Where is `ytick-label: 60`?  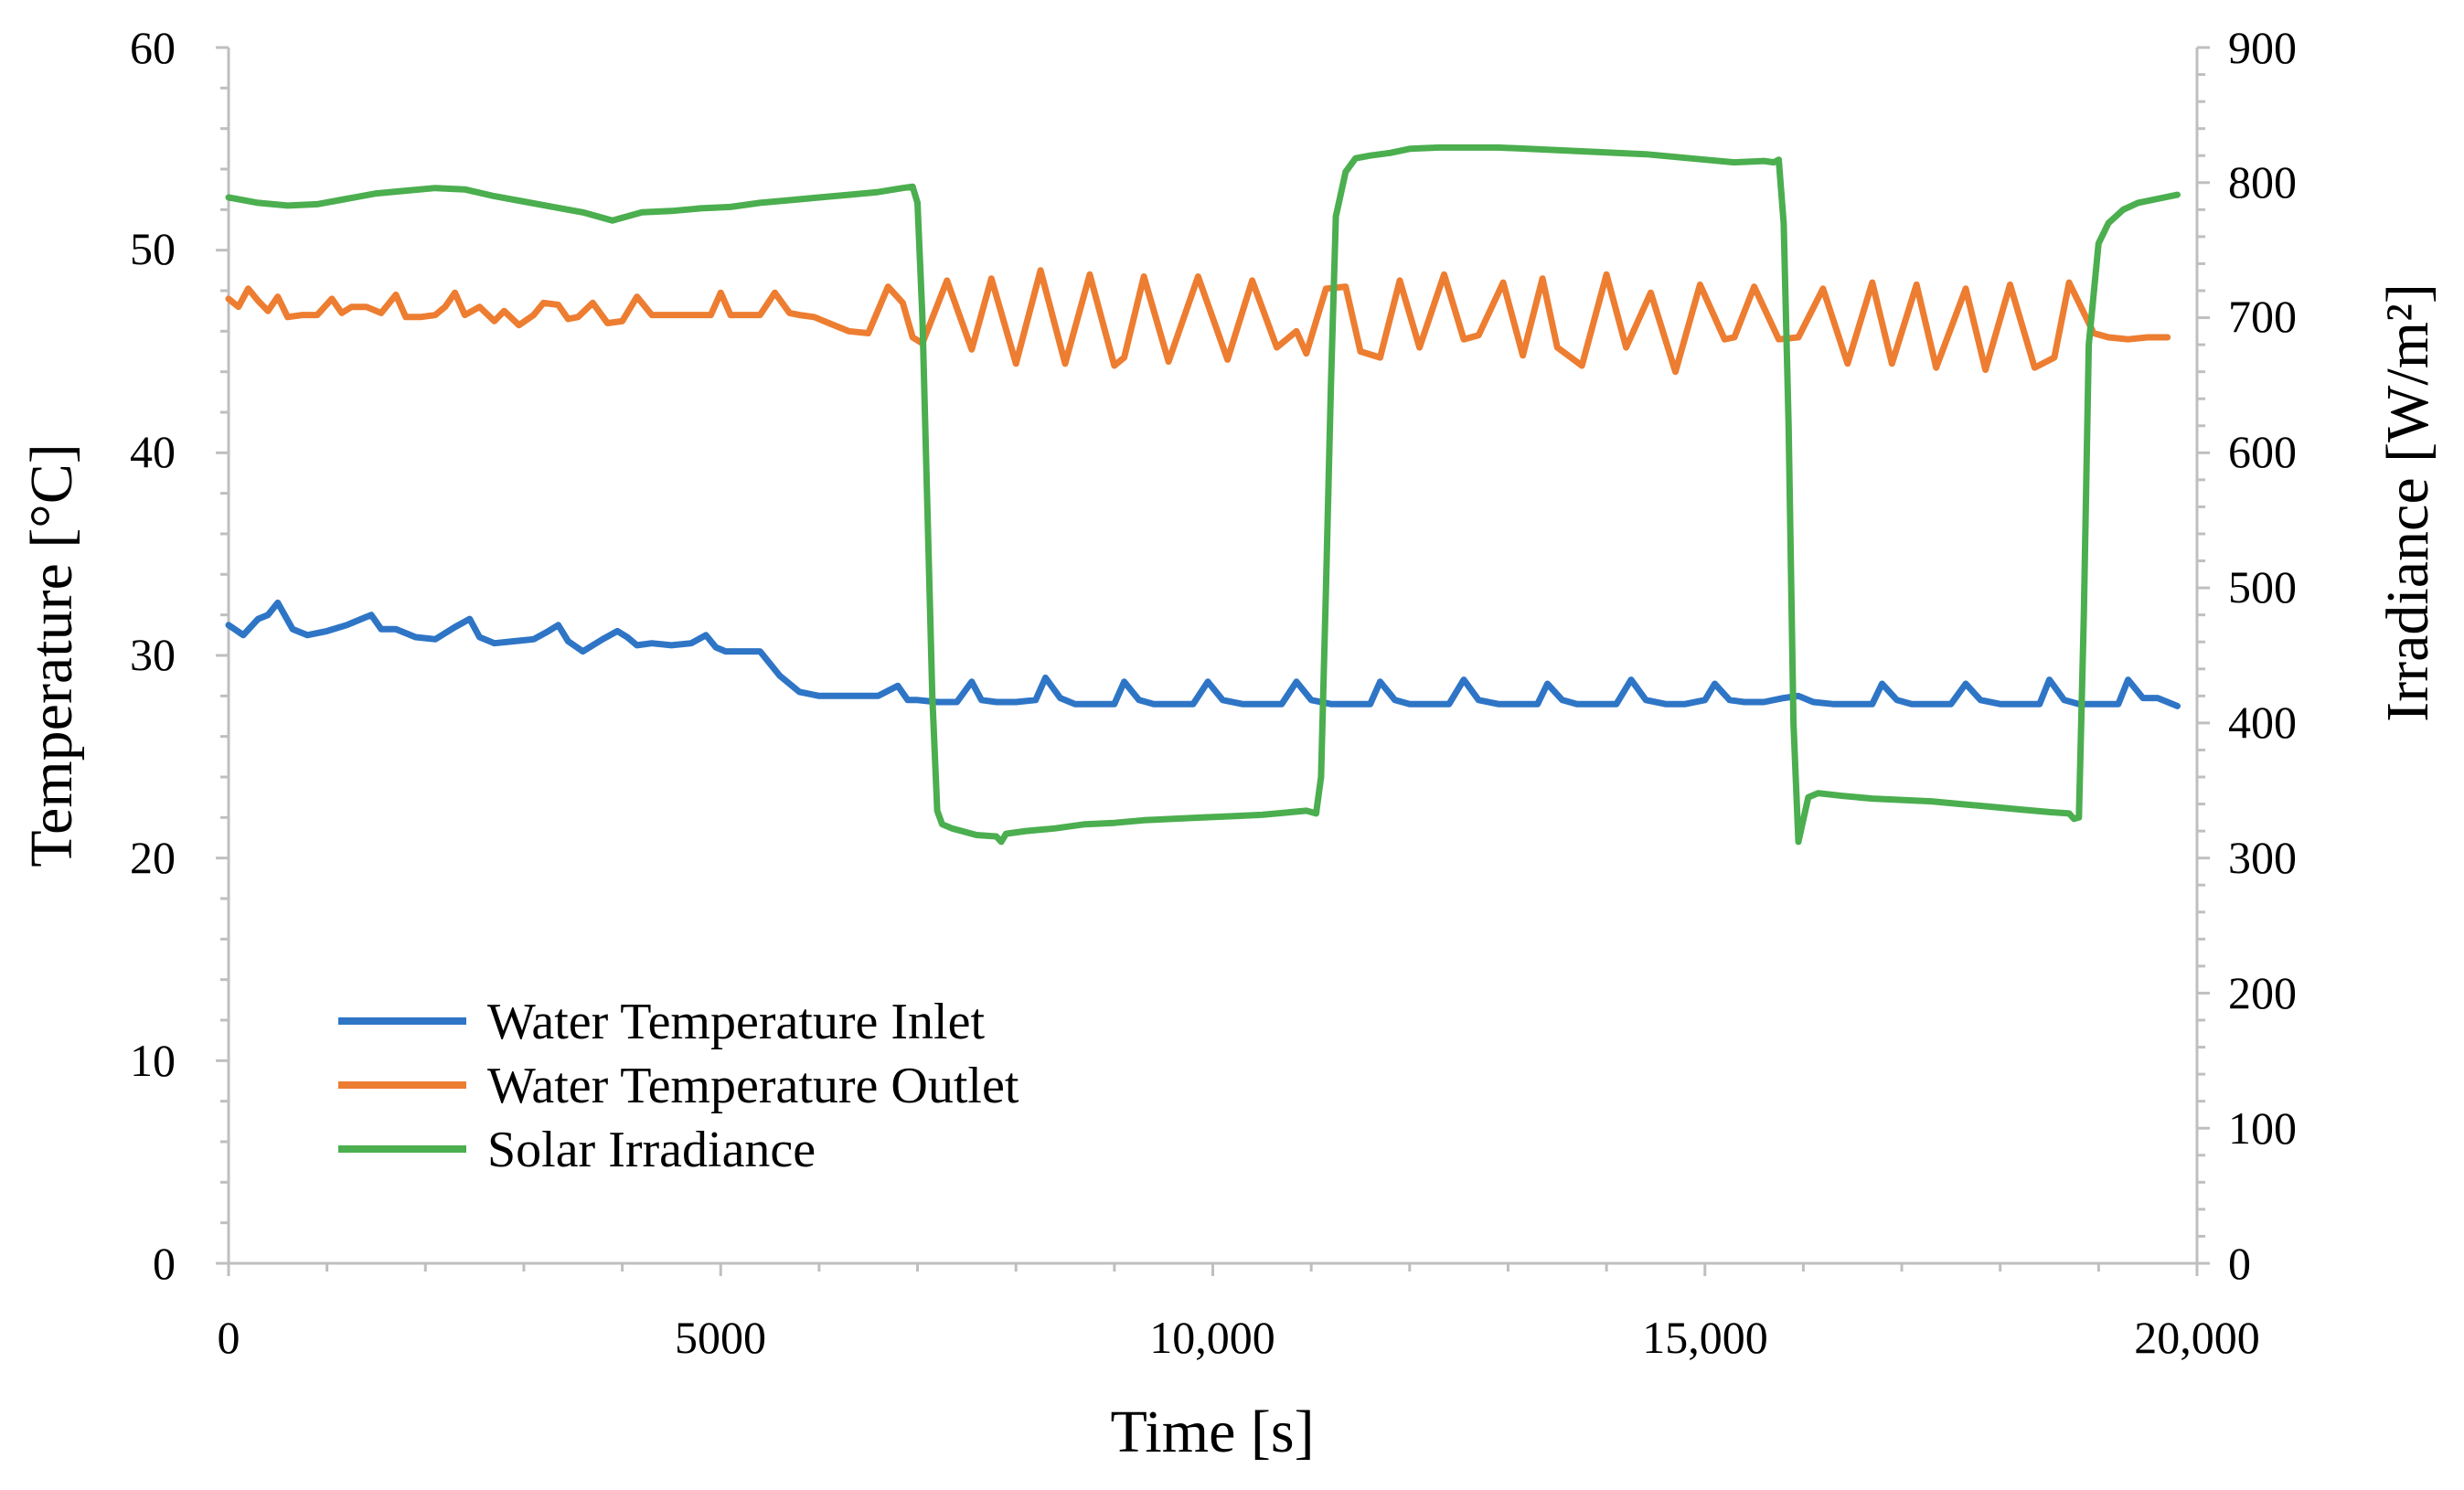
ytick-label: 60 is located at coordinates (153, 48).